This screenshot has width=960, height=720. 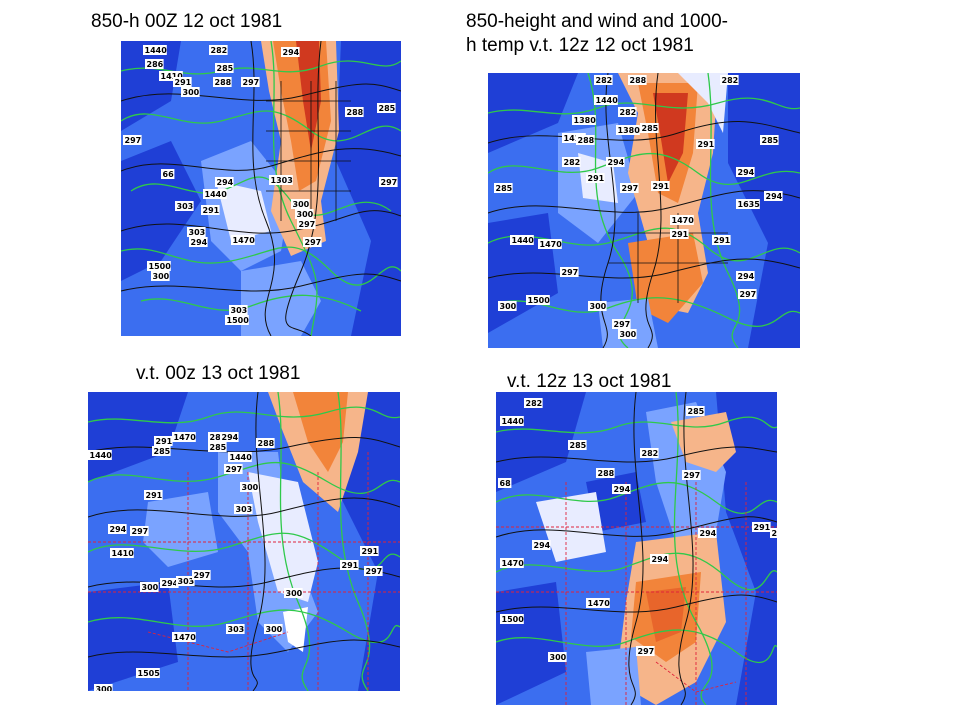 I want to click on svg-text: 1410, so click(x=172, y=76).